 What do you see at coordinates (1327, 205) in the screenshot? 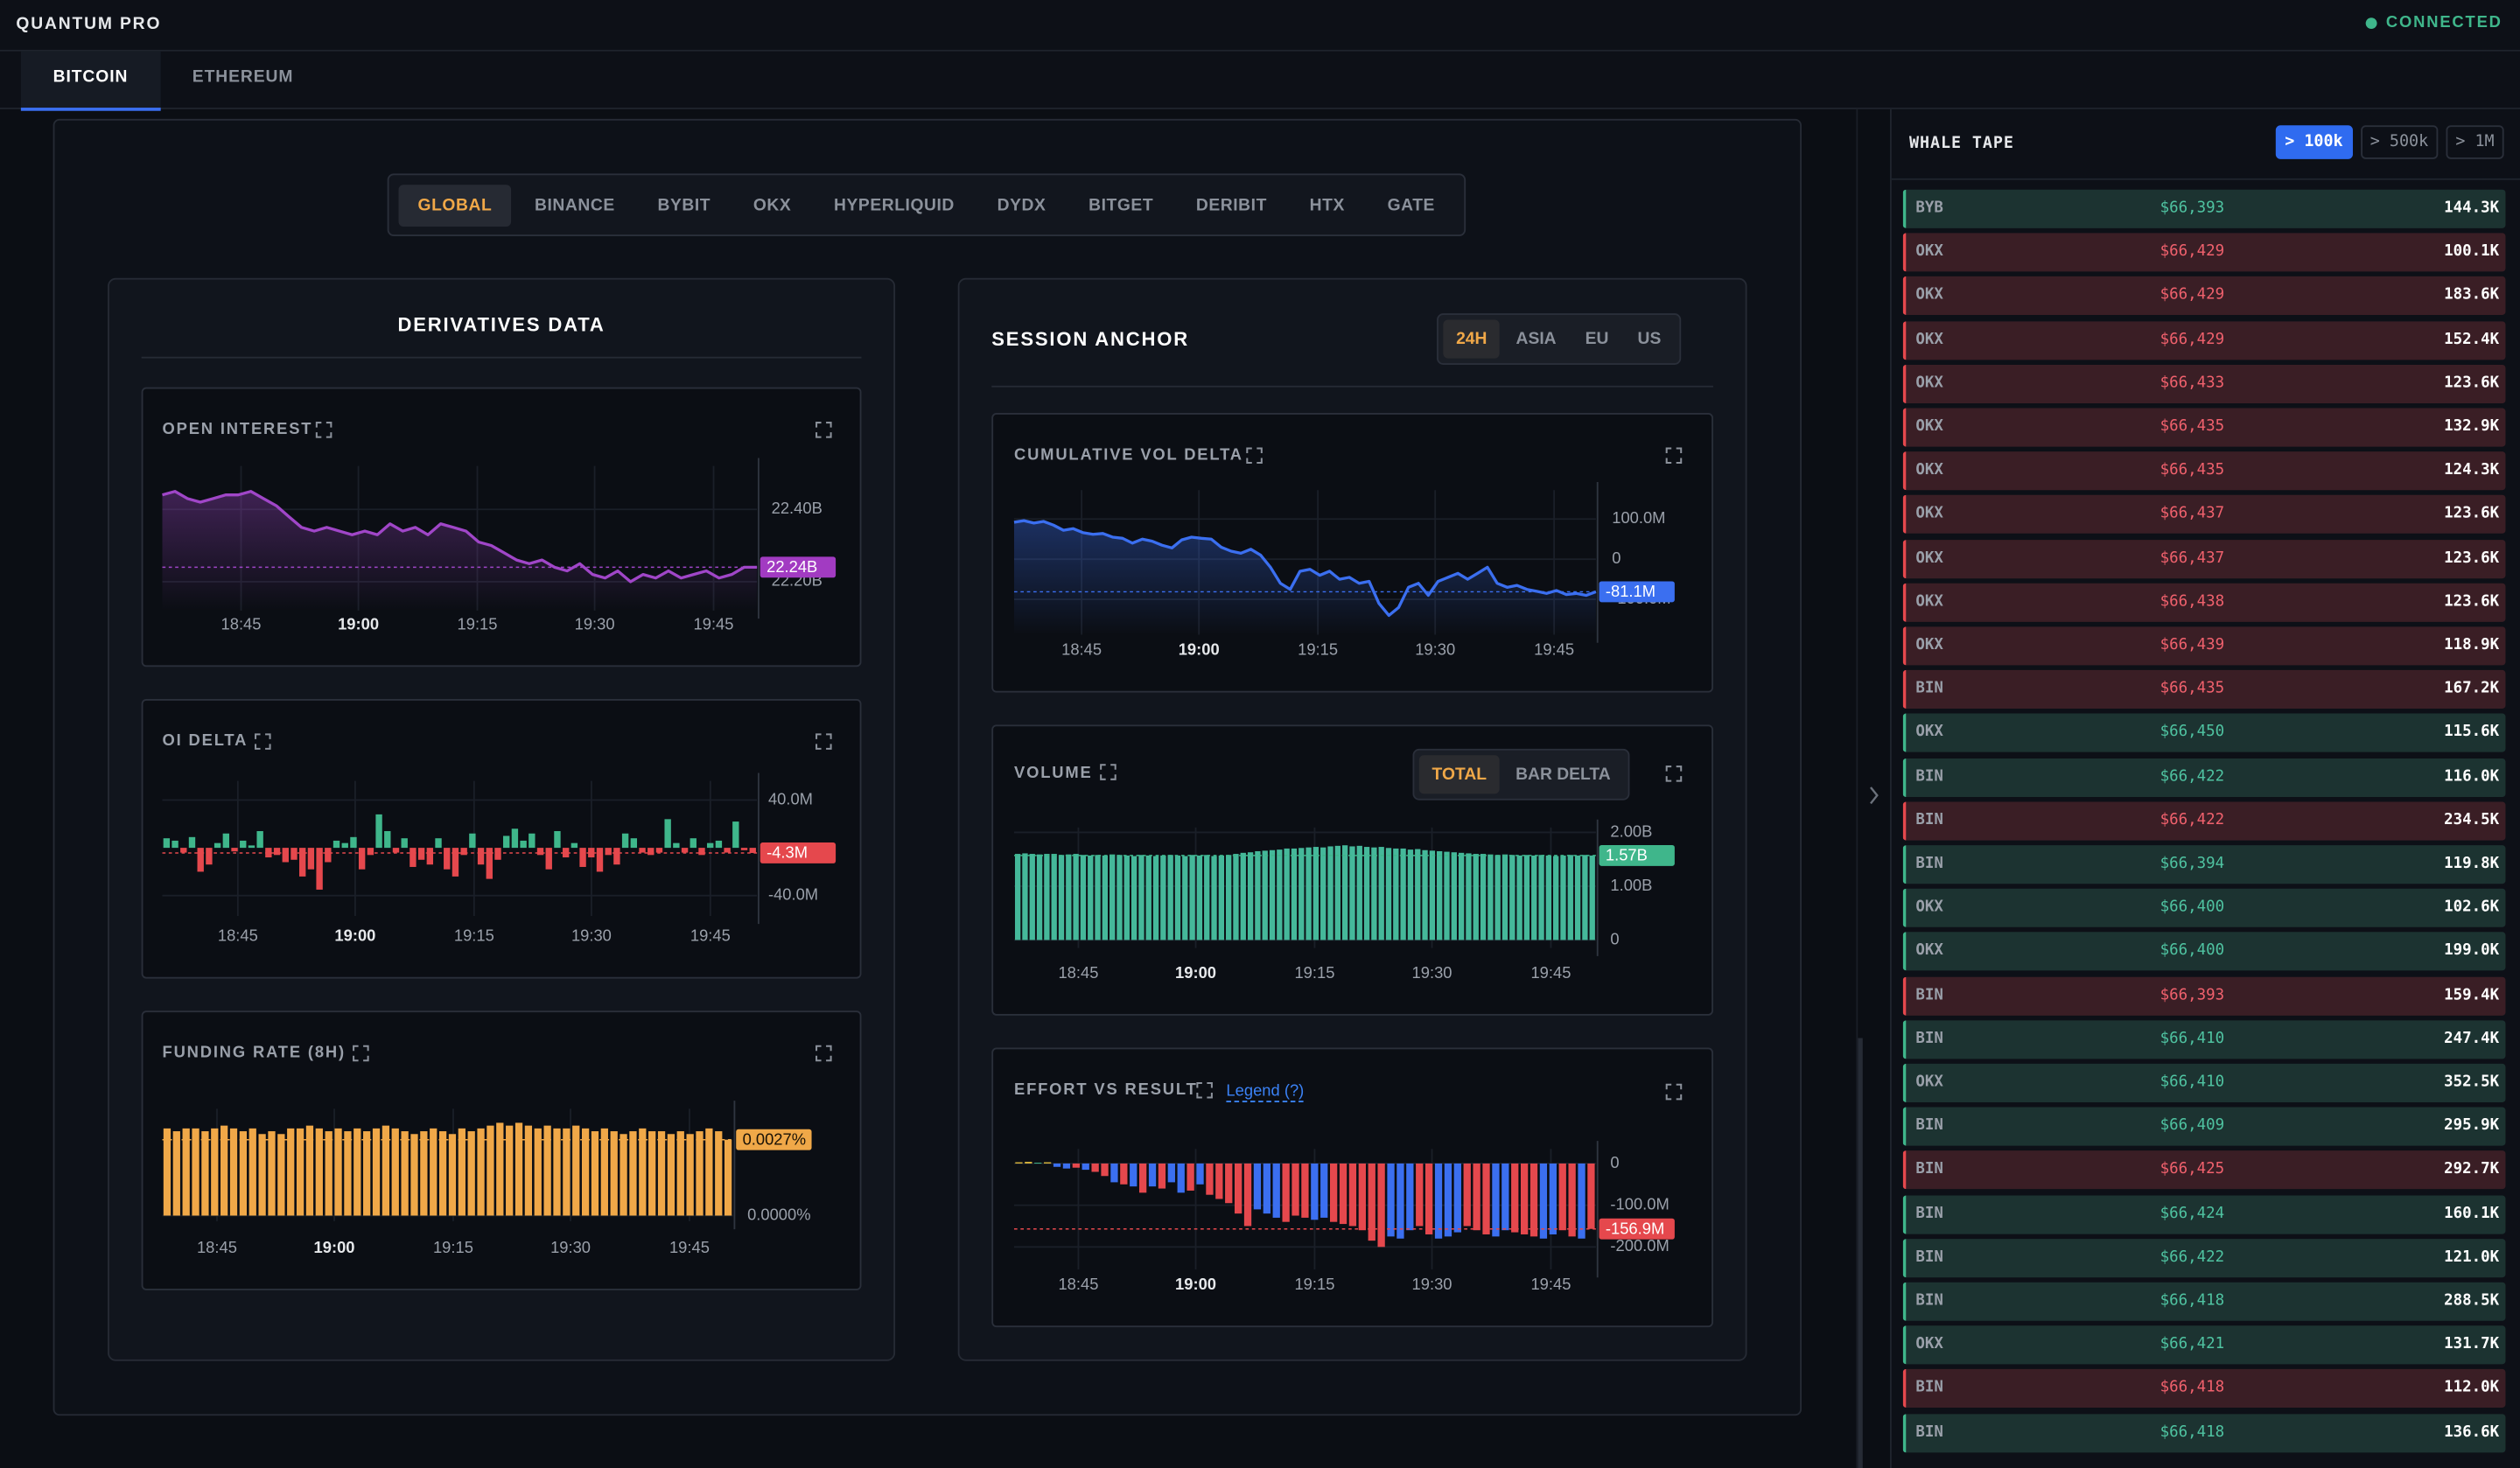
I see `exchange-button: HTX` at bounding box center [1327, 205].